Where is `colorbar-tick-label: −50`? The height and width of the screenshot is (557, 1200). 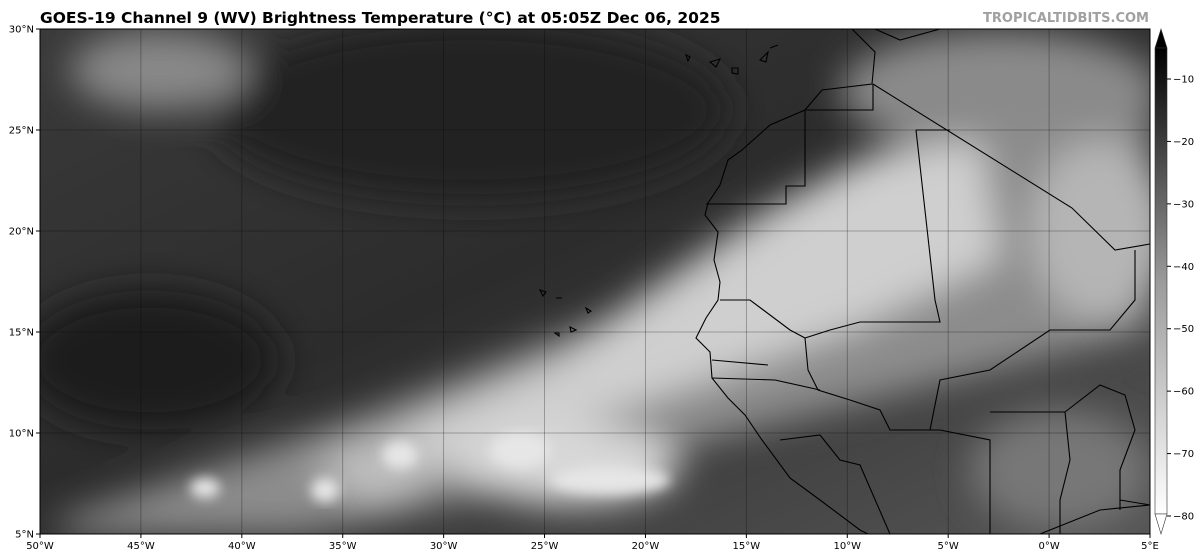
colorbar-tick-label: −50 is located at coordinates (1183, 329).